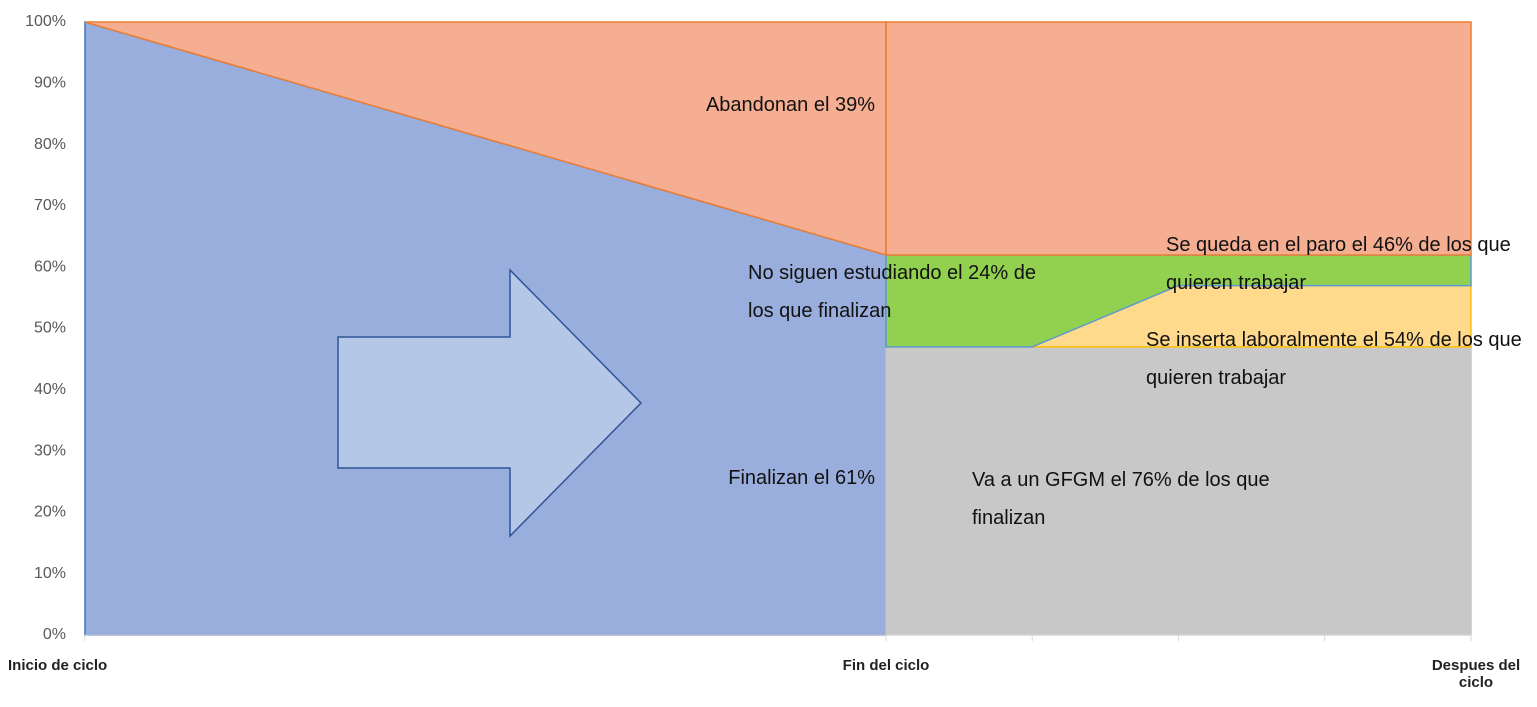 Image resolution: width=1537 pixels, height=707 pixels. What do you see at coordinates (1178, 138) in the screenshot?
I see `area` at bounding box center [1178, 138].